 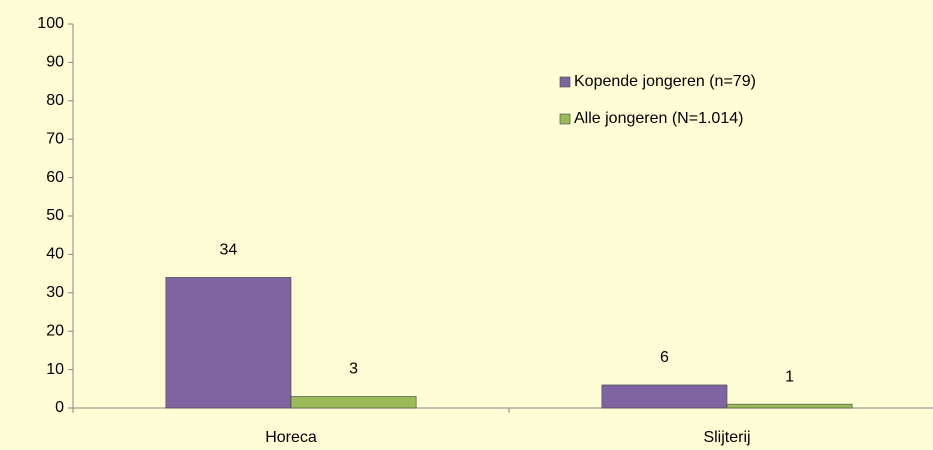 I want to click on value-label: 1, so click(x=789, y=376).